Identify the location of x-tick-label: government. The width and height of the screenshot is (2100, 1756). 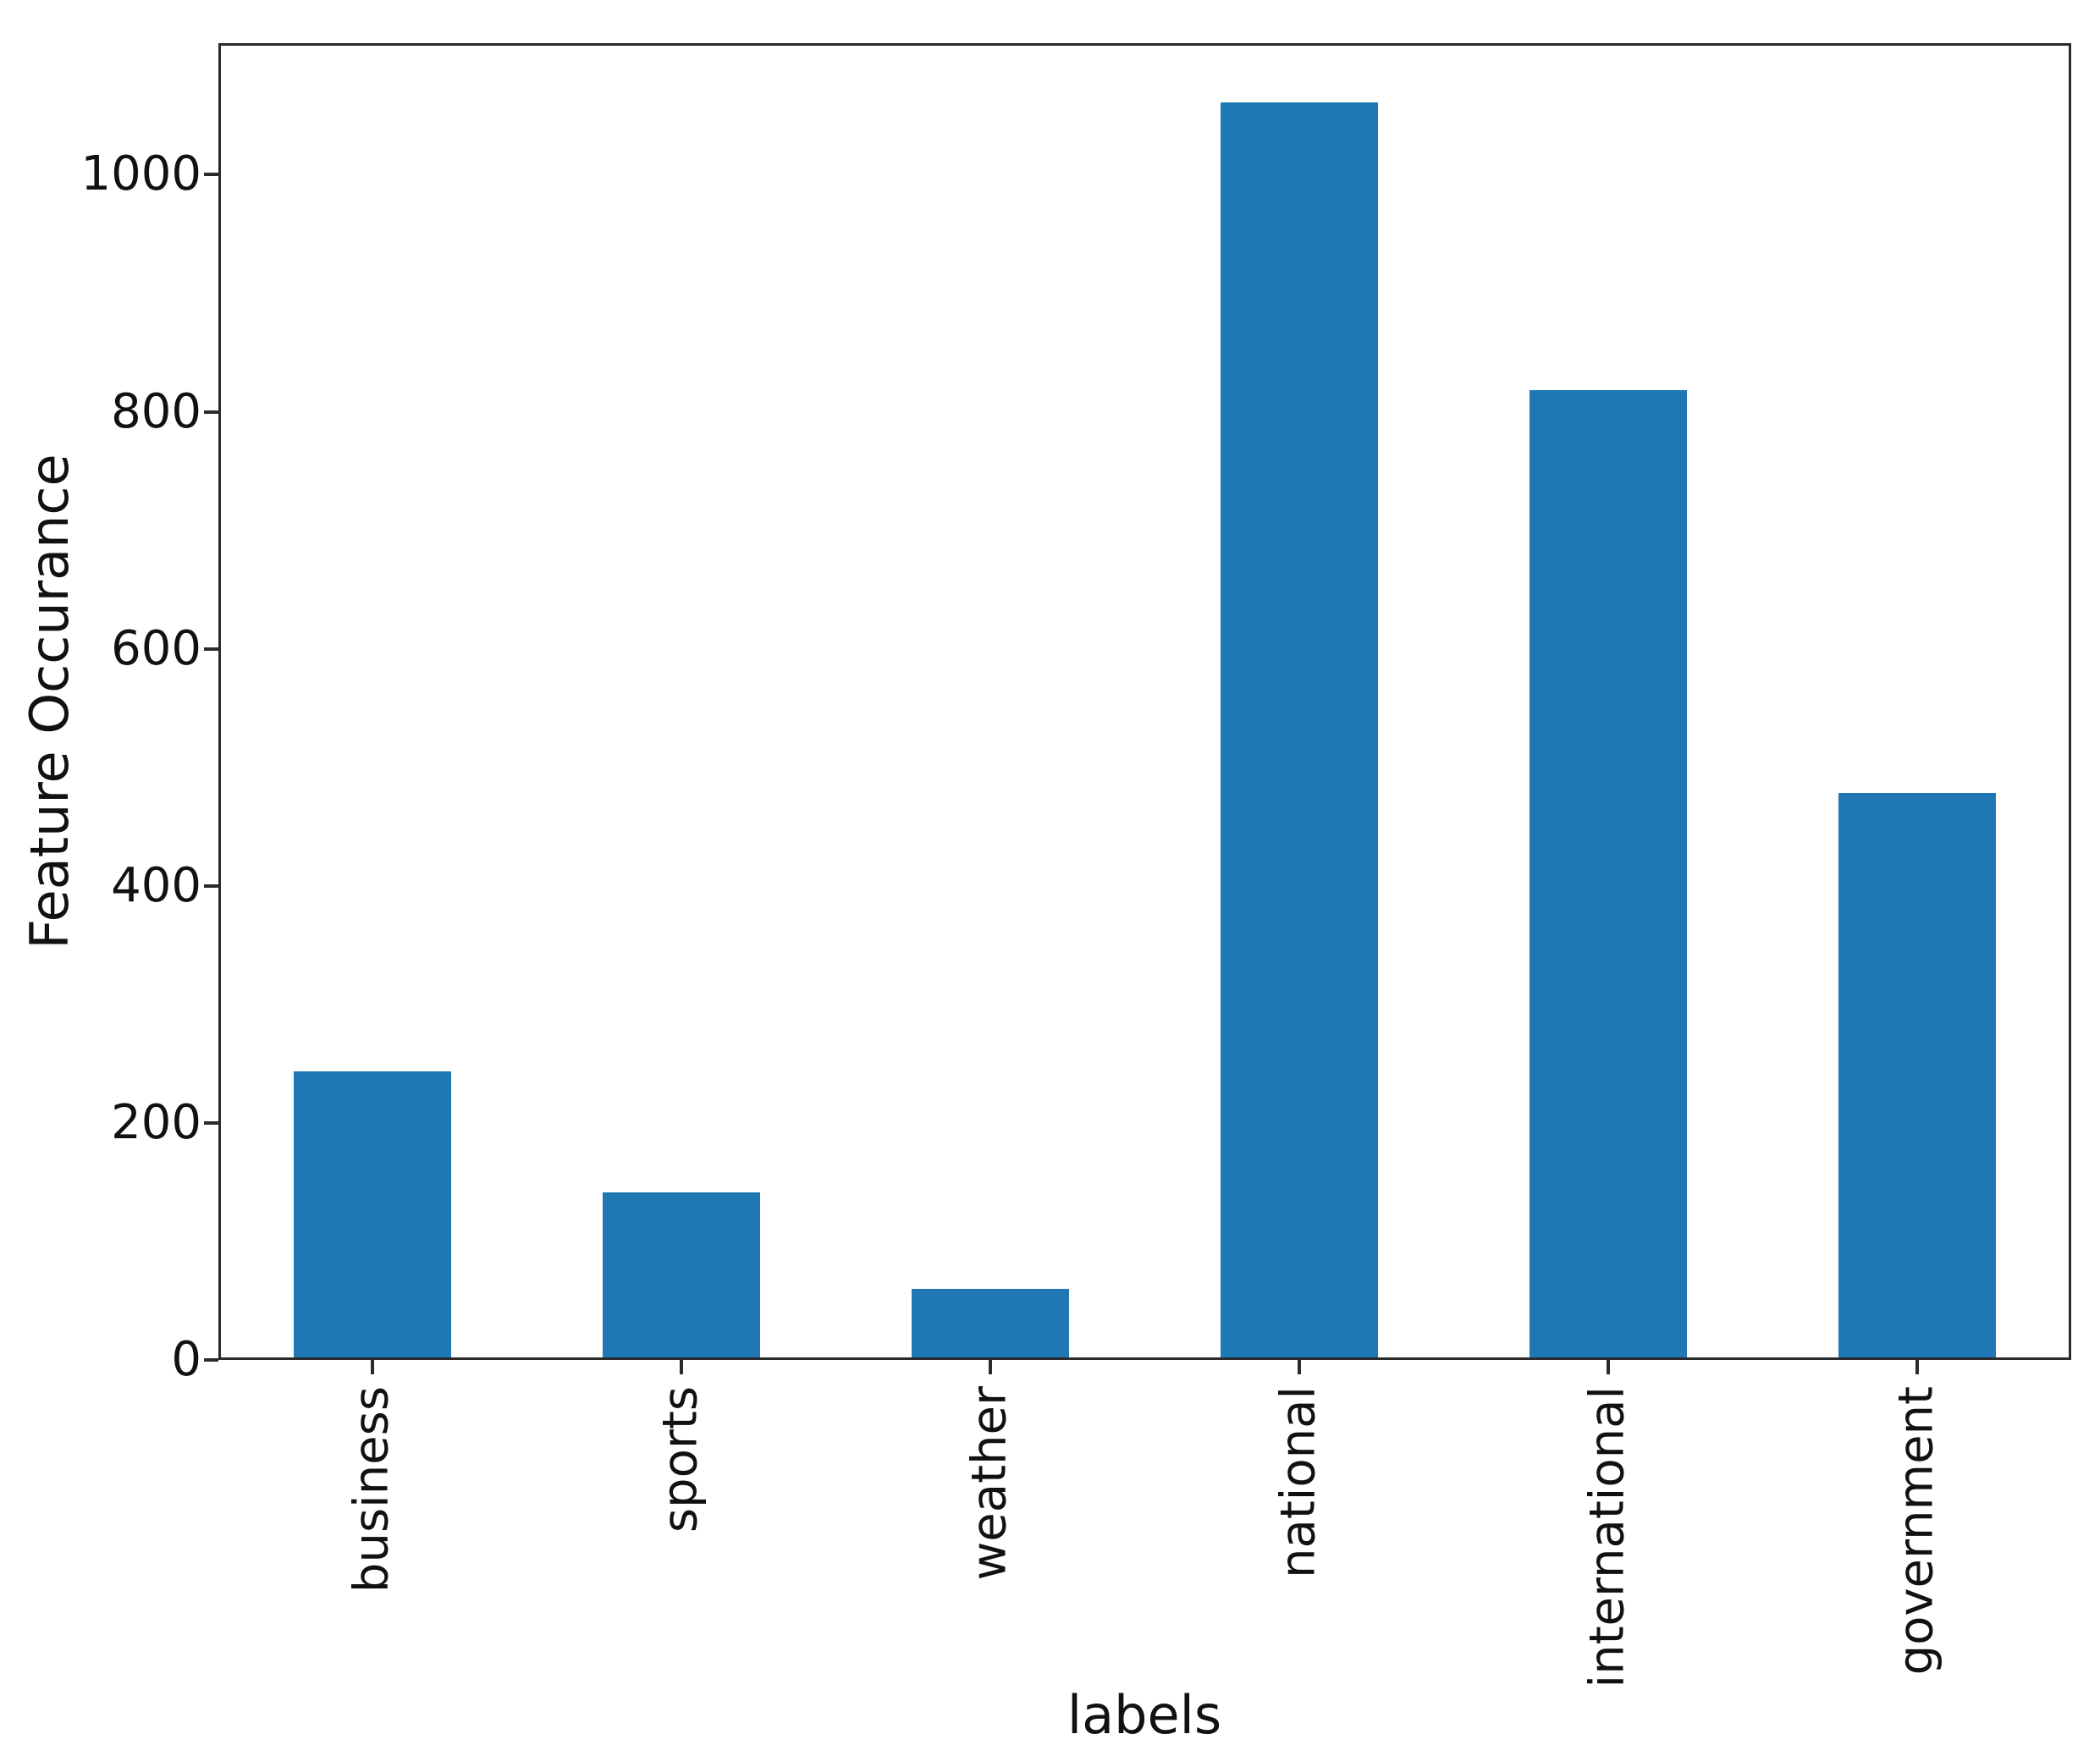
(1916, 1531).